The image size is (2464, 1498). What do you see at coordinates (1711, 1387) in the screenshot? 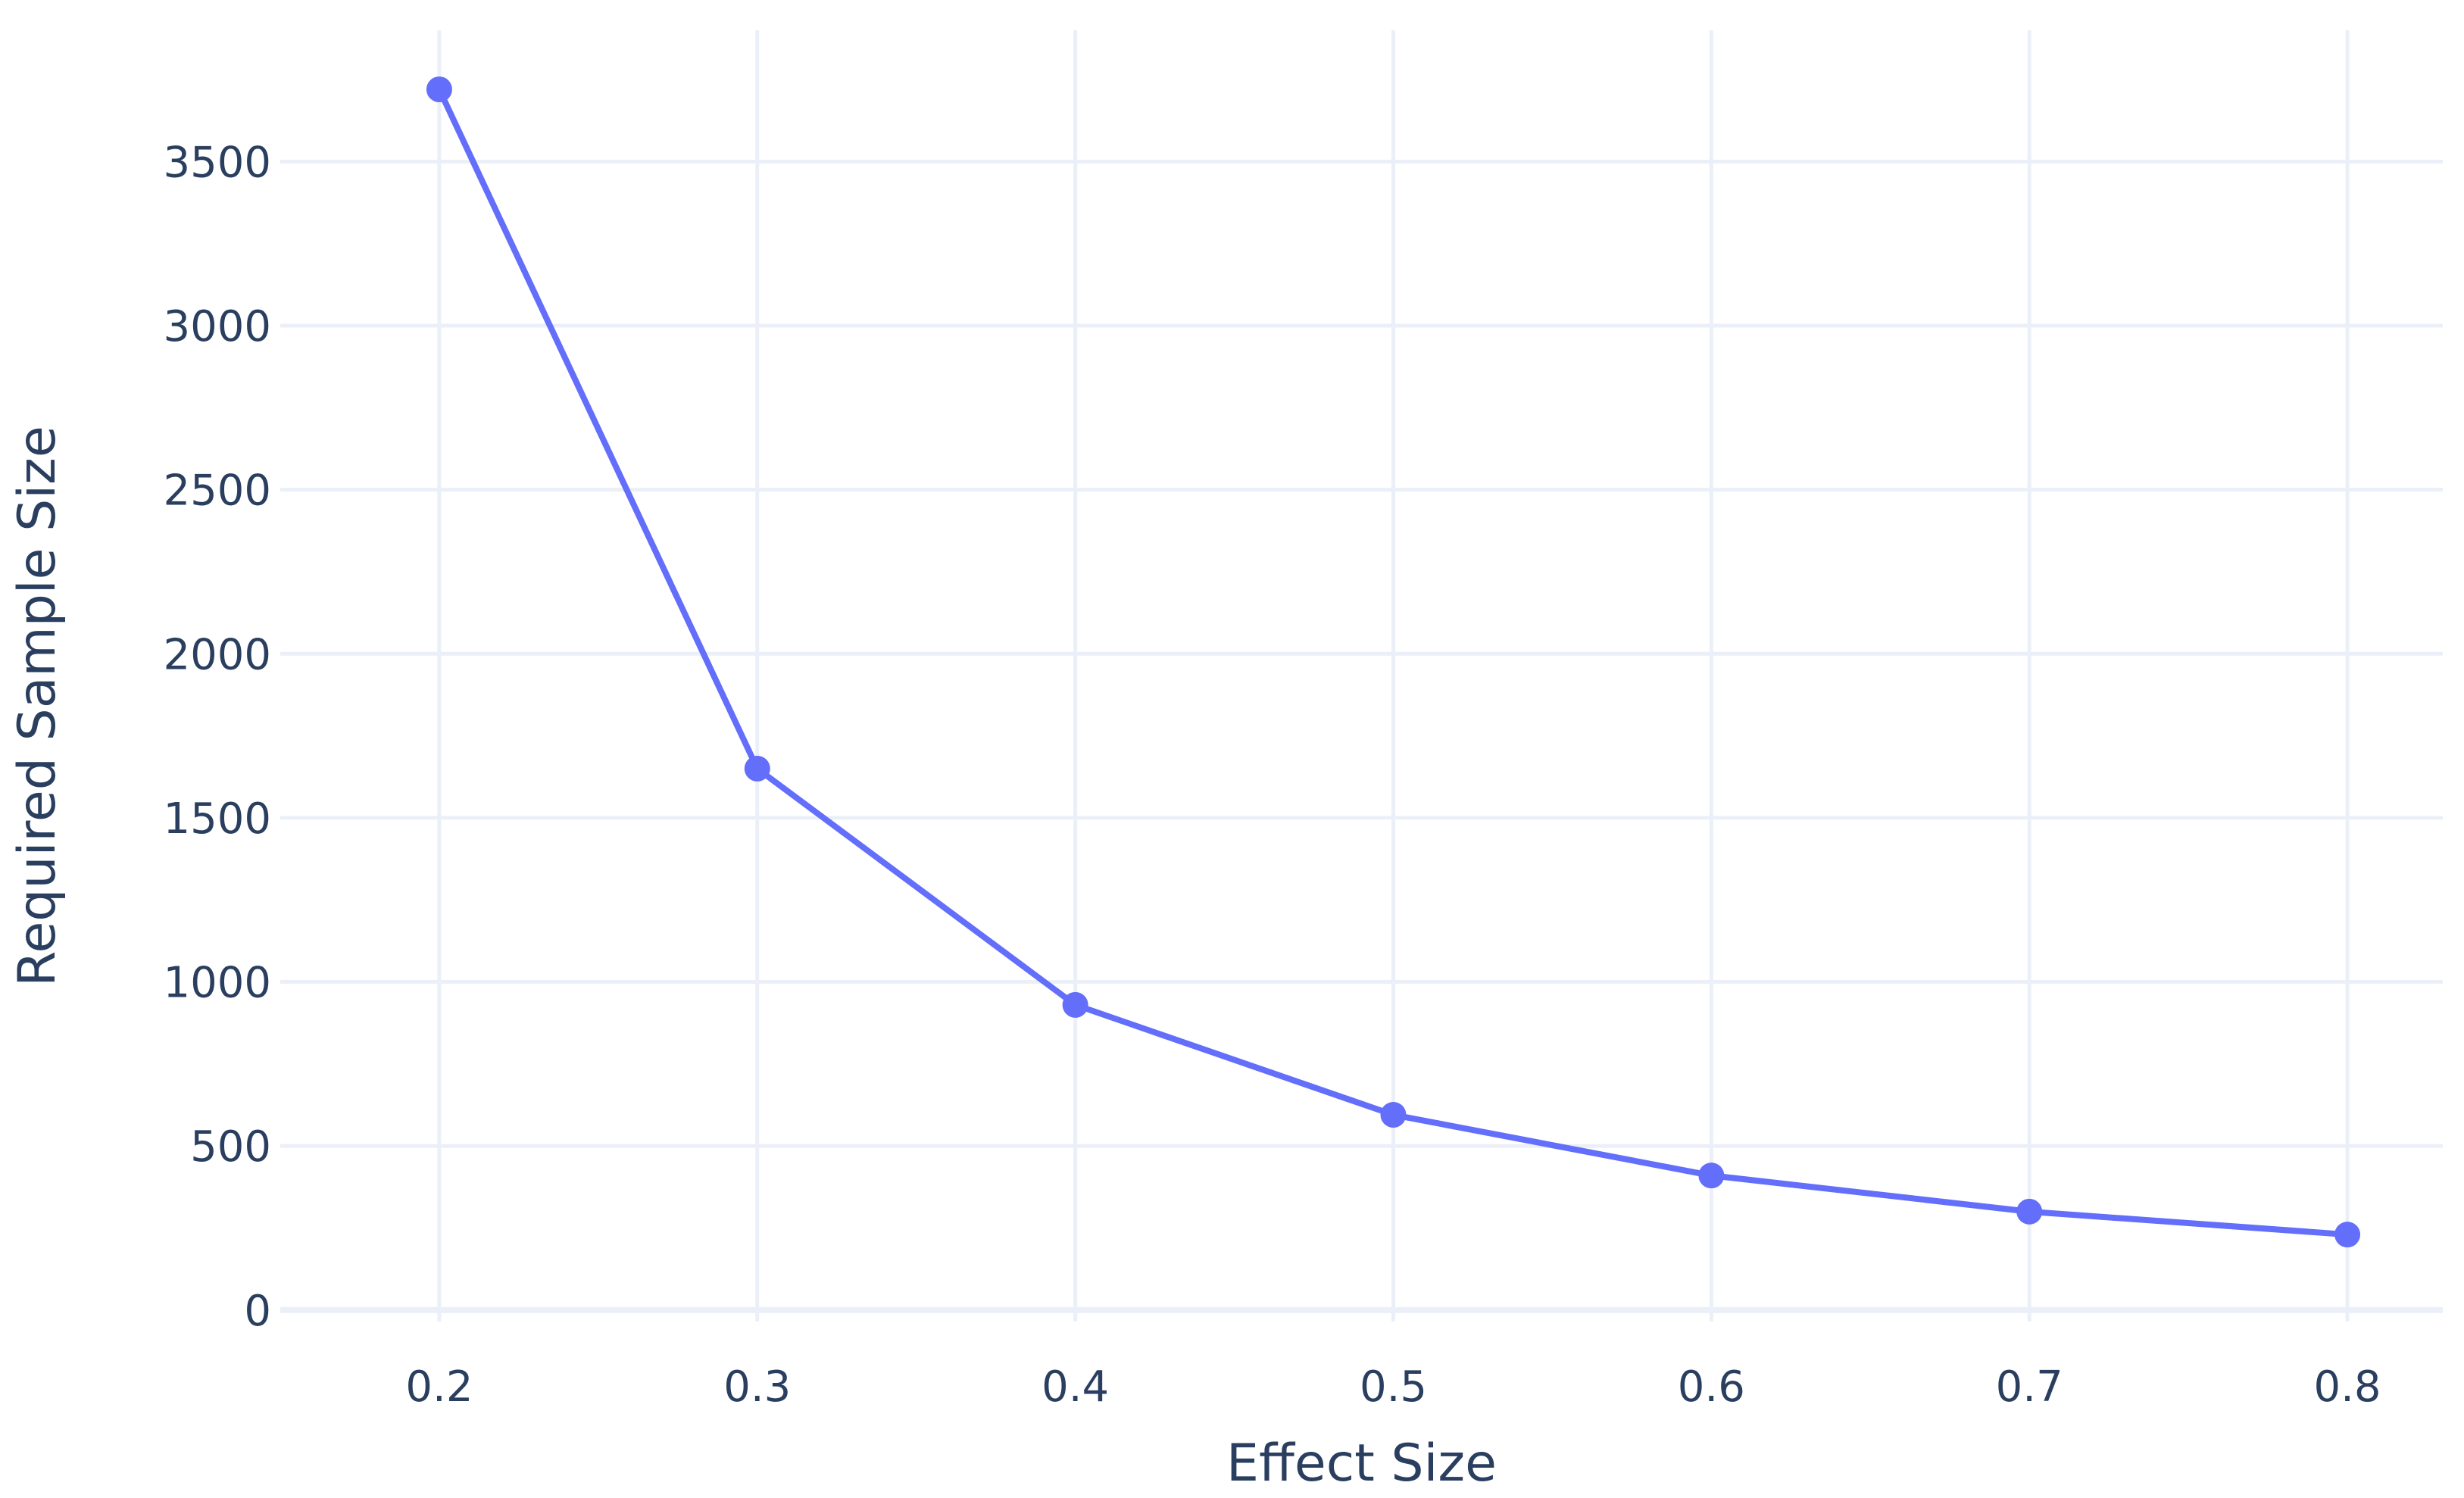
I see `x-tick-label: 0.6` at bounding box center [1711, 1387].